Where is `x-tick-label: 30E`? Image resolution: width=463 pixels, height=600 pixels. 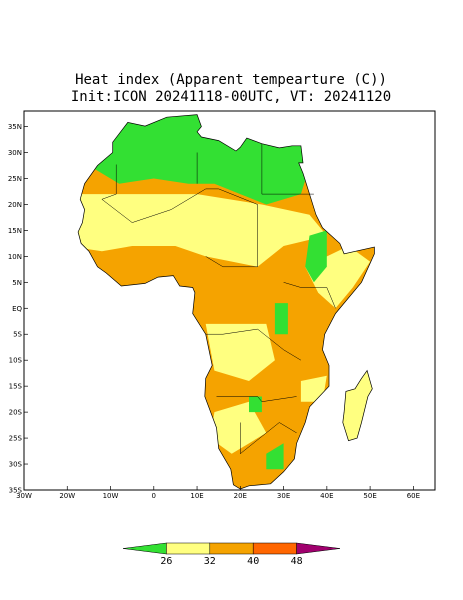
x-tick-label: 30E is located at coordinates (283, 496).